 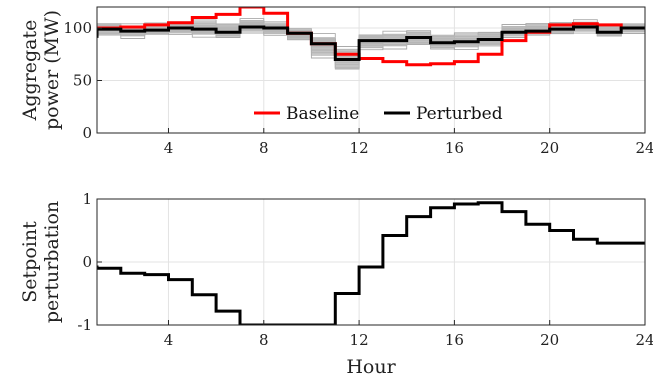 I want to click on legend-label: Baseline, so click(x=322, y=114).